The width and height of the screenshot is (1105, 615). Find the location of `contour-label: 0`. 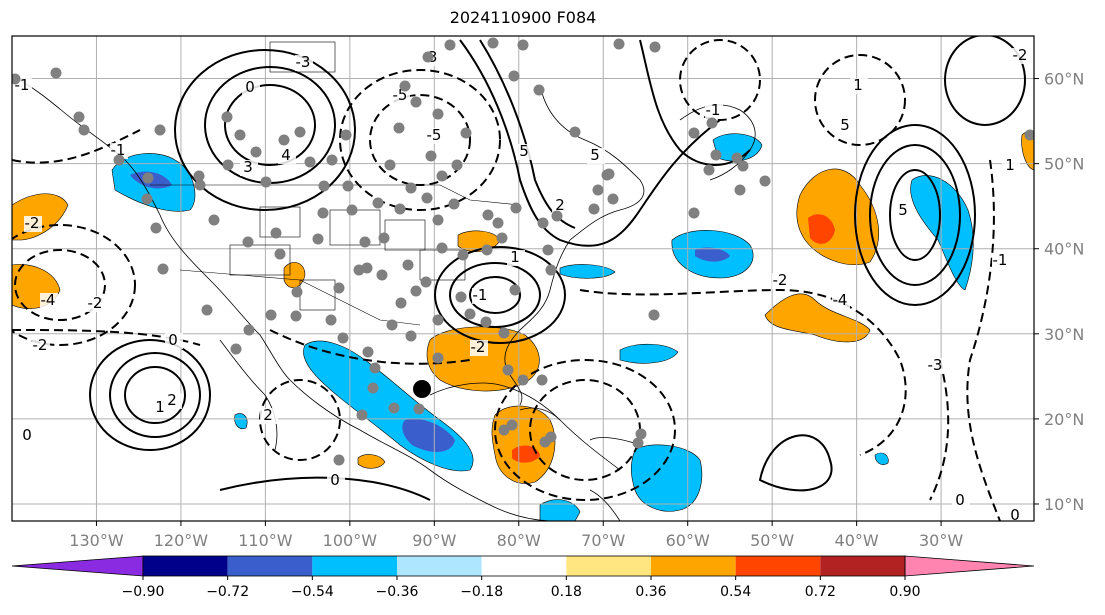

contour-label: 0 is located at coordinates (336, 480).